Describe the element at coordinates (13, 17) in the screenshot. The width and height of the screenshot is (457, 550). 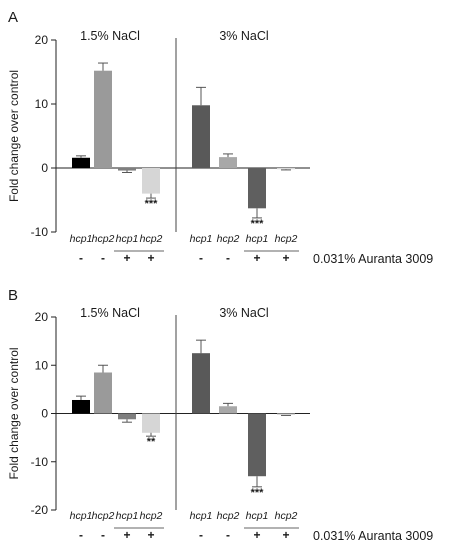
I see `panel-label: A` at that location.